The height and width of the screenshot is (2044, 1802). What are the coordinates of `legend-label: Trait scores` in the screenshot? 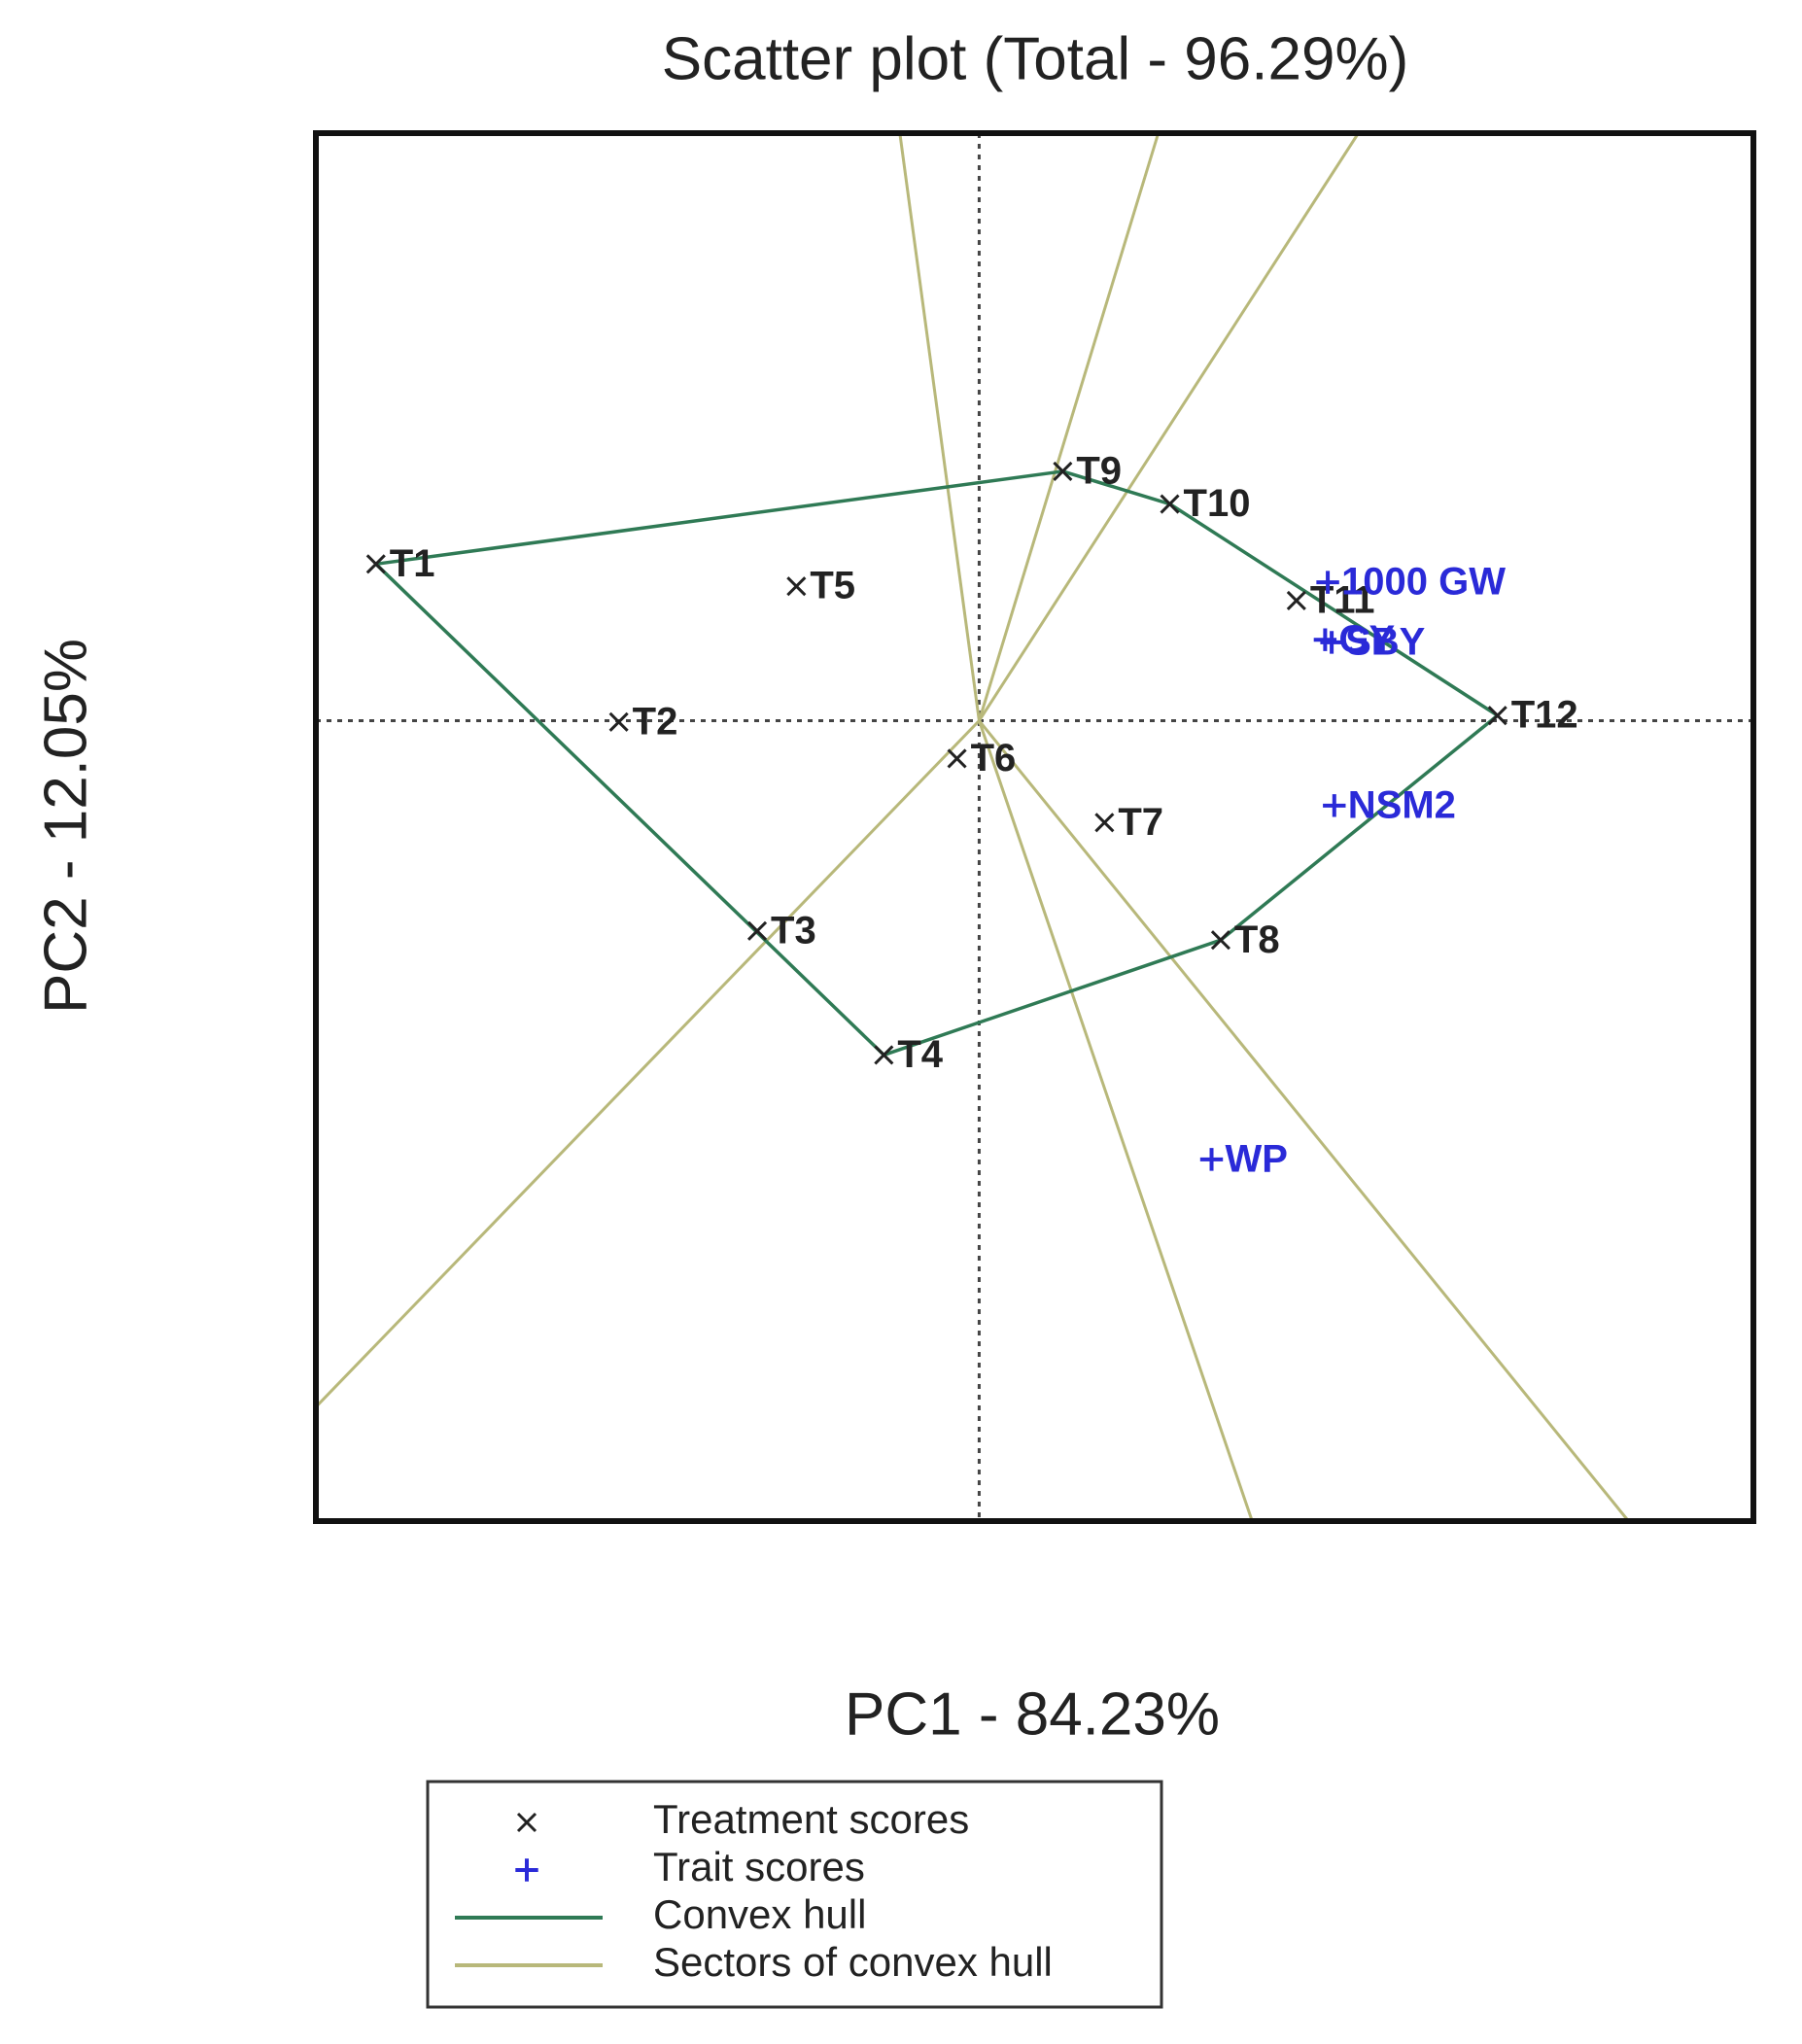 It's located at (759, 1867).